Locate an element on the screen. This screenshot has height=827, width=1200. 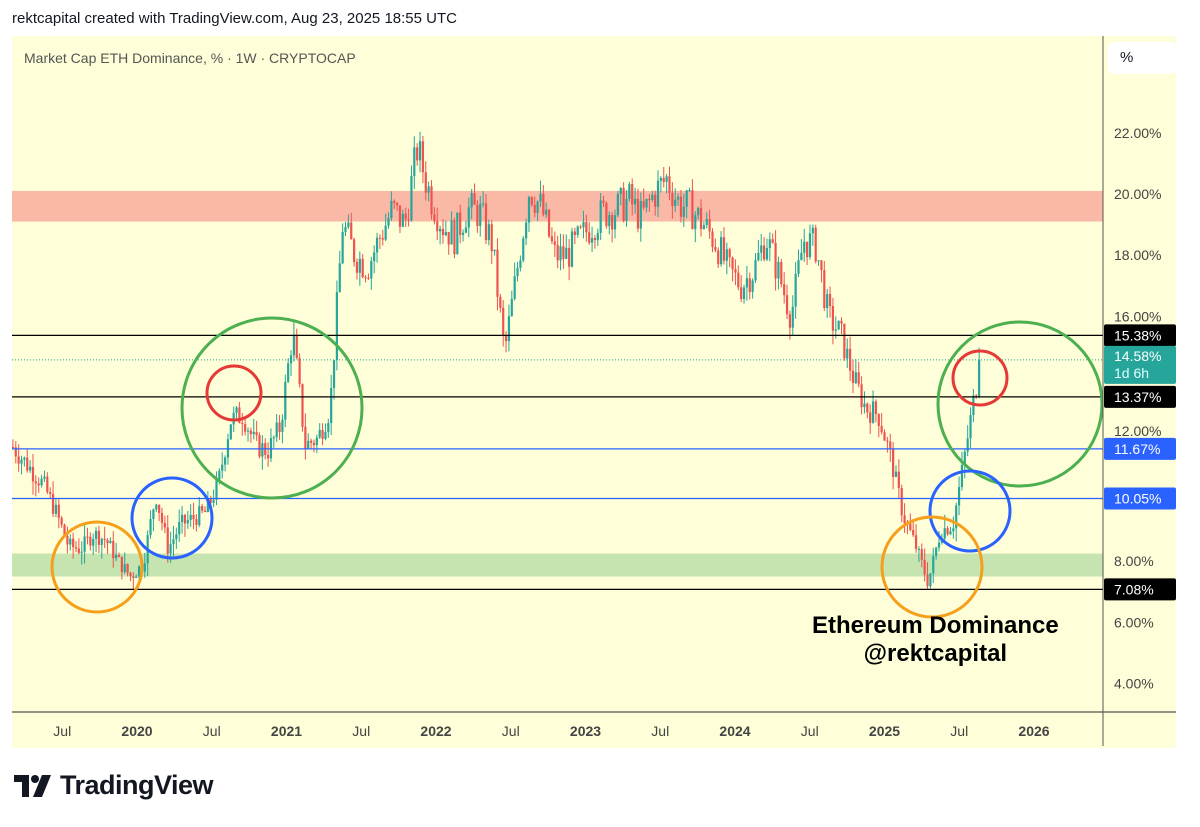
tradingview-logo: TradingView is located at coordinates (114, 785).